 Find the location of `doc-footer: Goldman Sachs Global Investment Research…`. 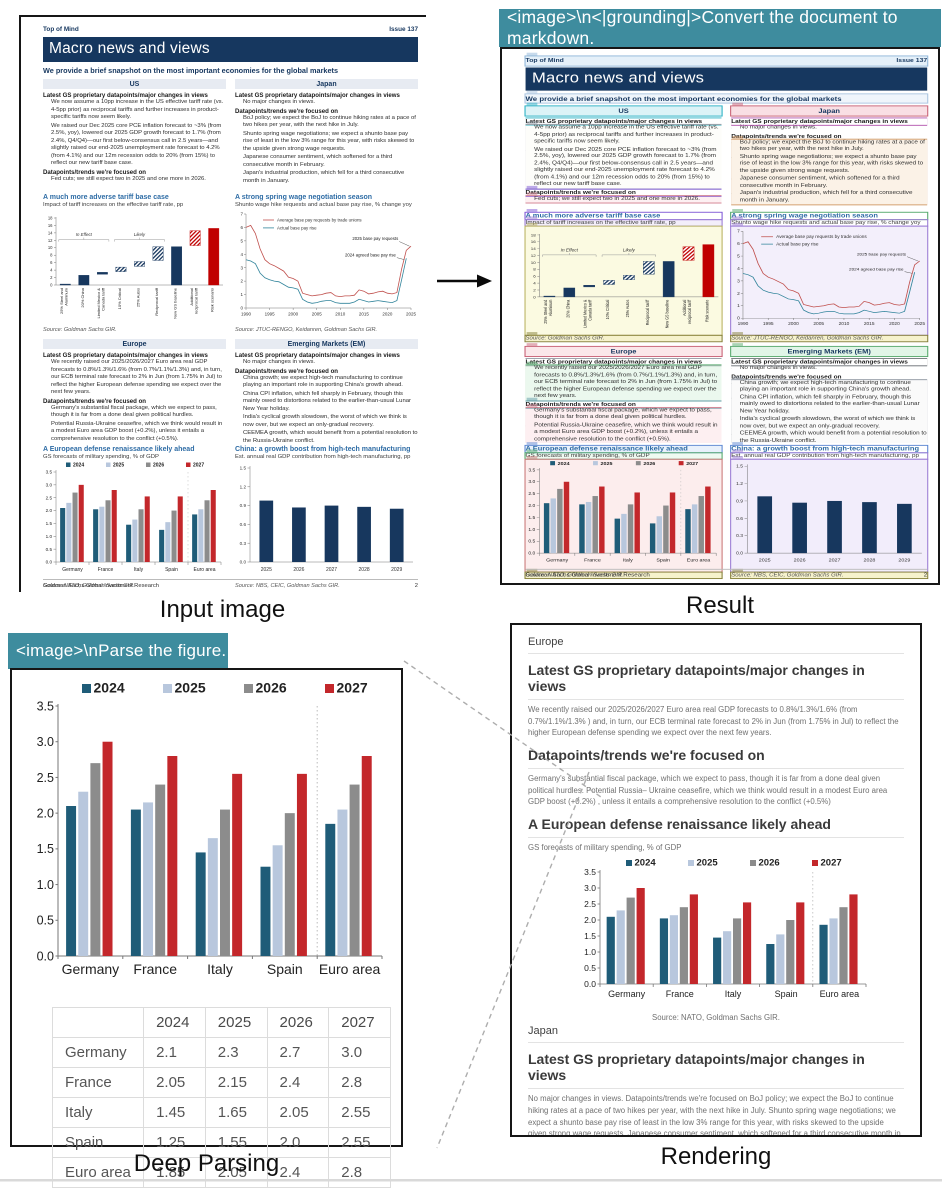

doc-footer: Goldman Sachs Global Investment Research… is located at coordinates (230, 584).